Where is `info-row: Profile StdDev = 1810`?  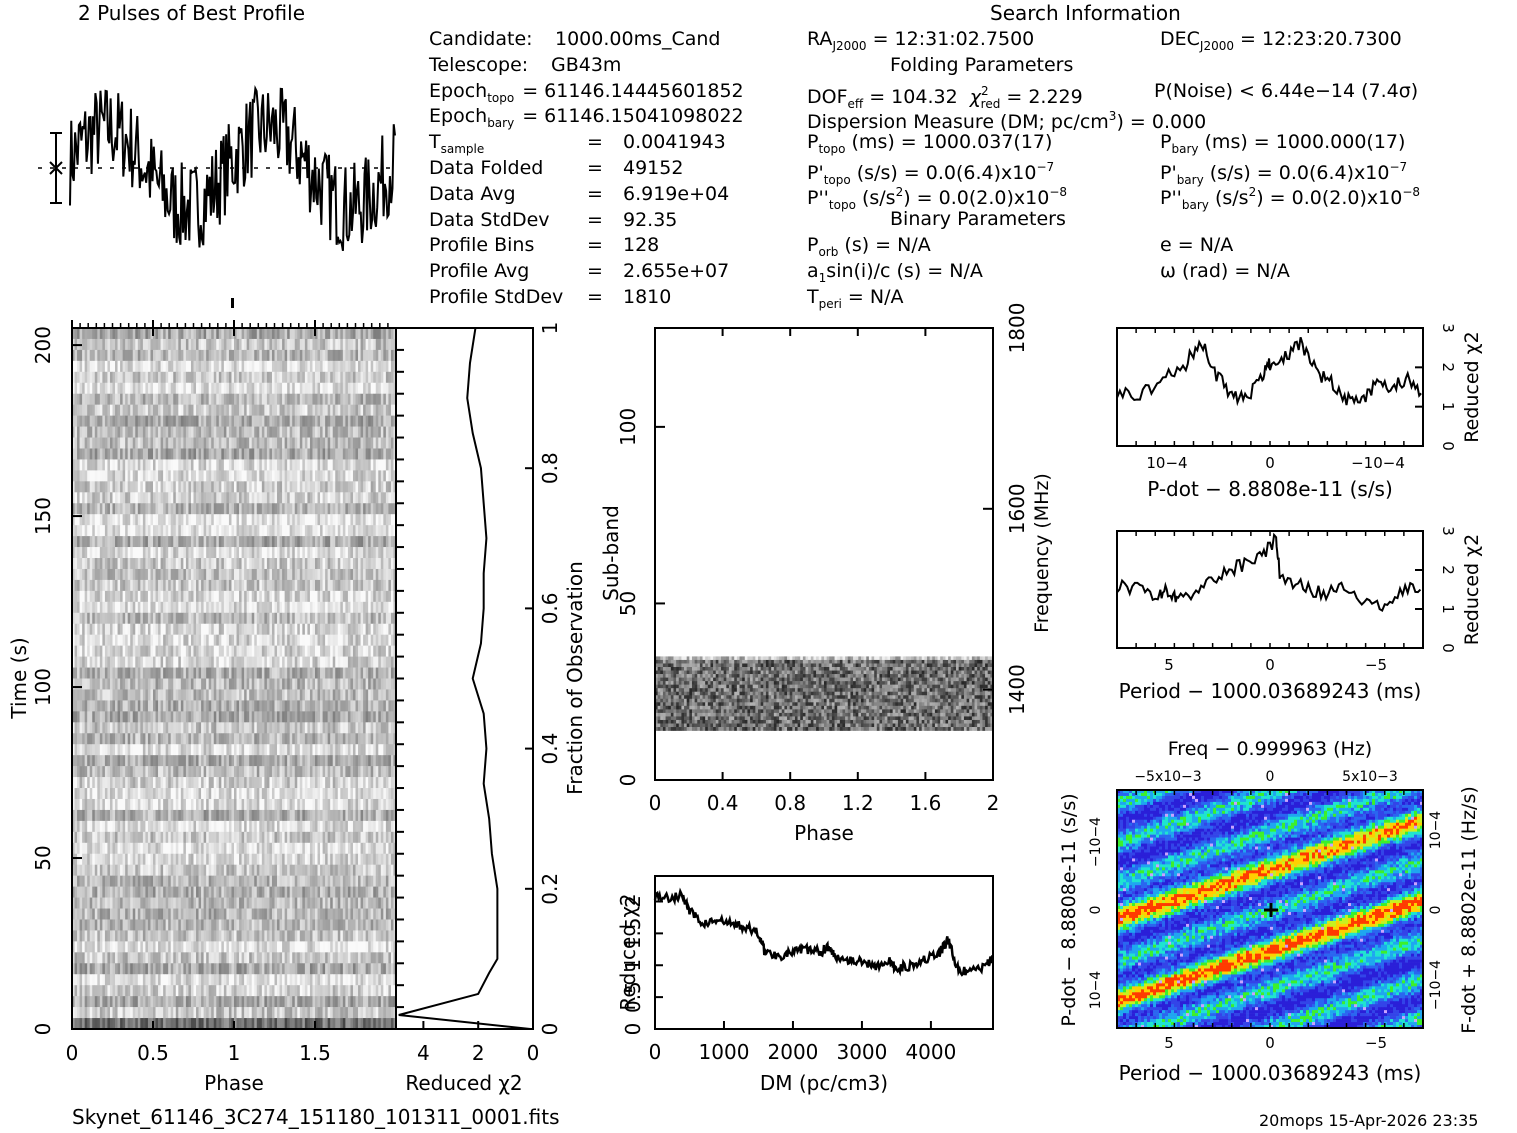 info-row: Profile StdDev = 1810 is located at coordinates (550, 297).